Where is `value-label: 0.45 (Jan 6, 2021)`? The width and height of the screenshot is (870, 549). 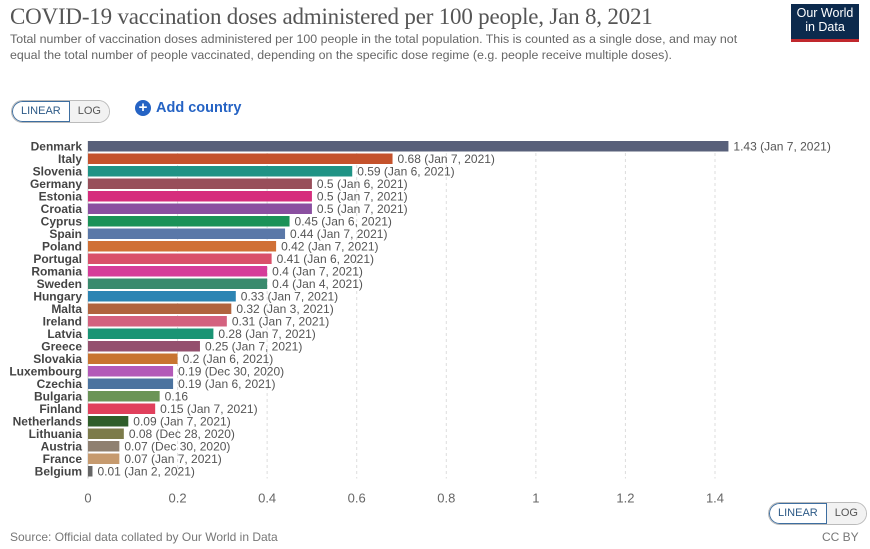
value-label: 0.45 (Jan 6, 2021) is located at coordinates (343, 222).